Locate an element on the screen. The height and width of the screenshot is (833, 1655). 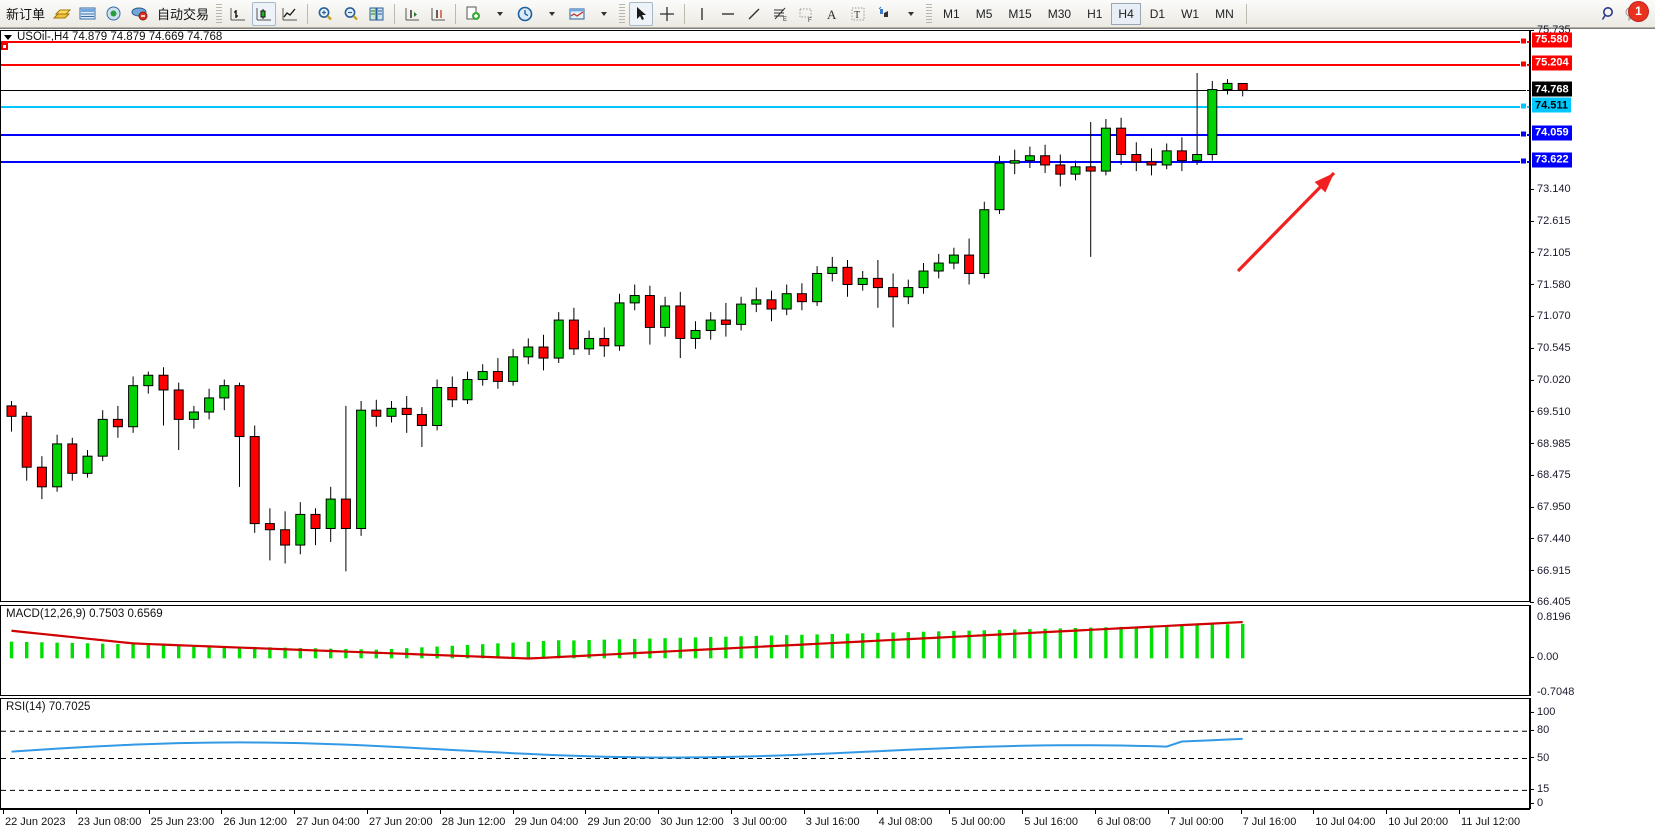
fibonacci-icon: E is located at coordinates (780, 14).